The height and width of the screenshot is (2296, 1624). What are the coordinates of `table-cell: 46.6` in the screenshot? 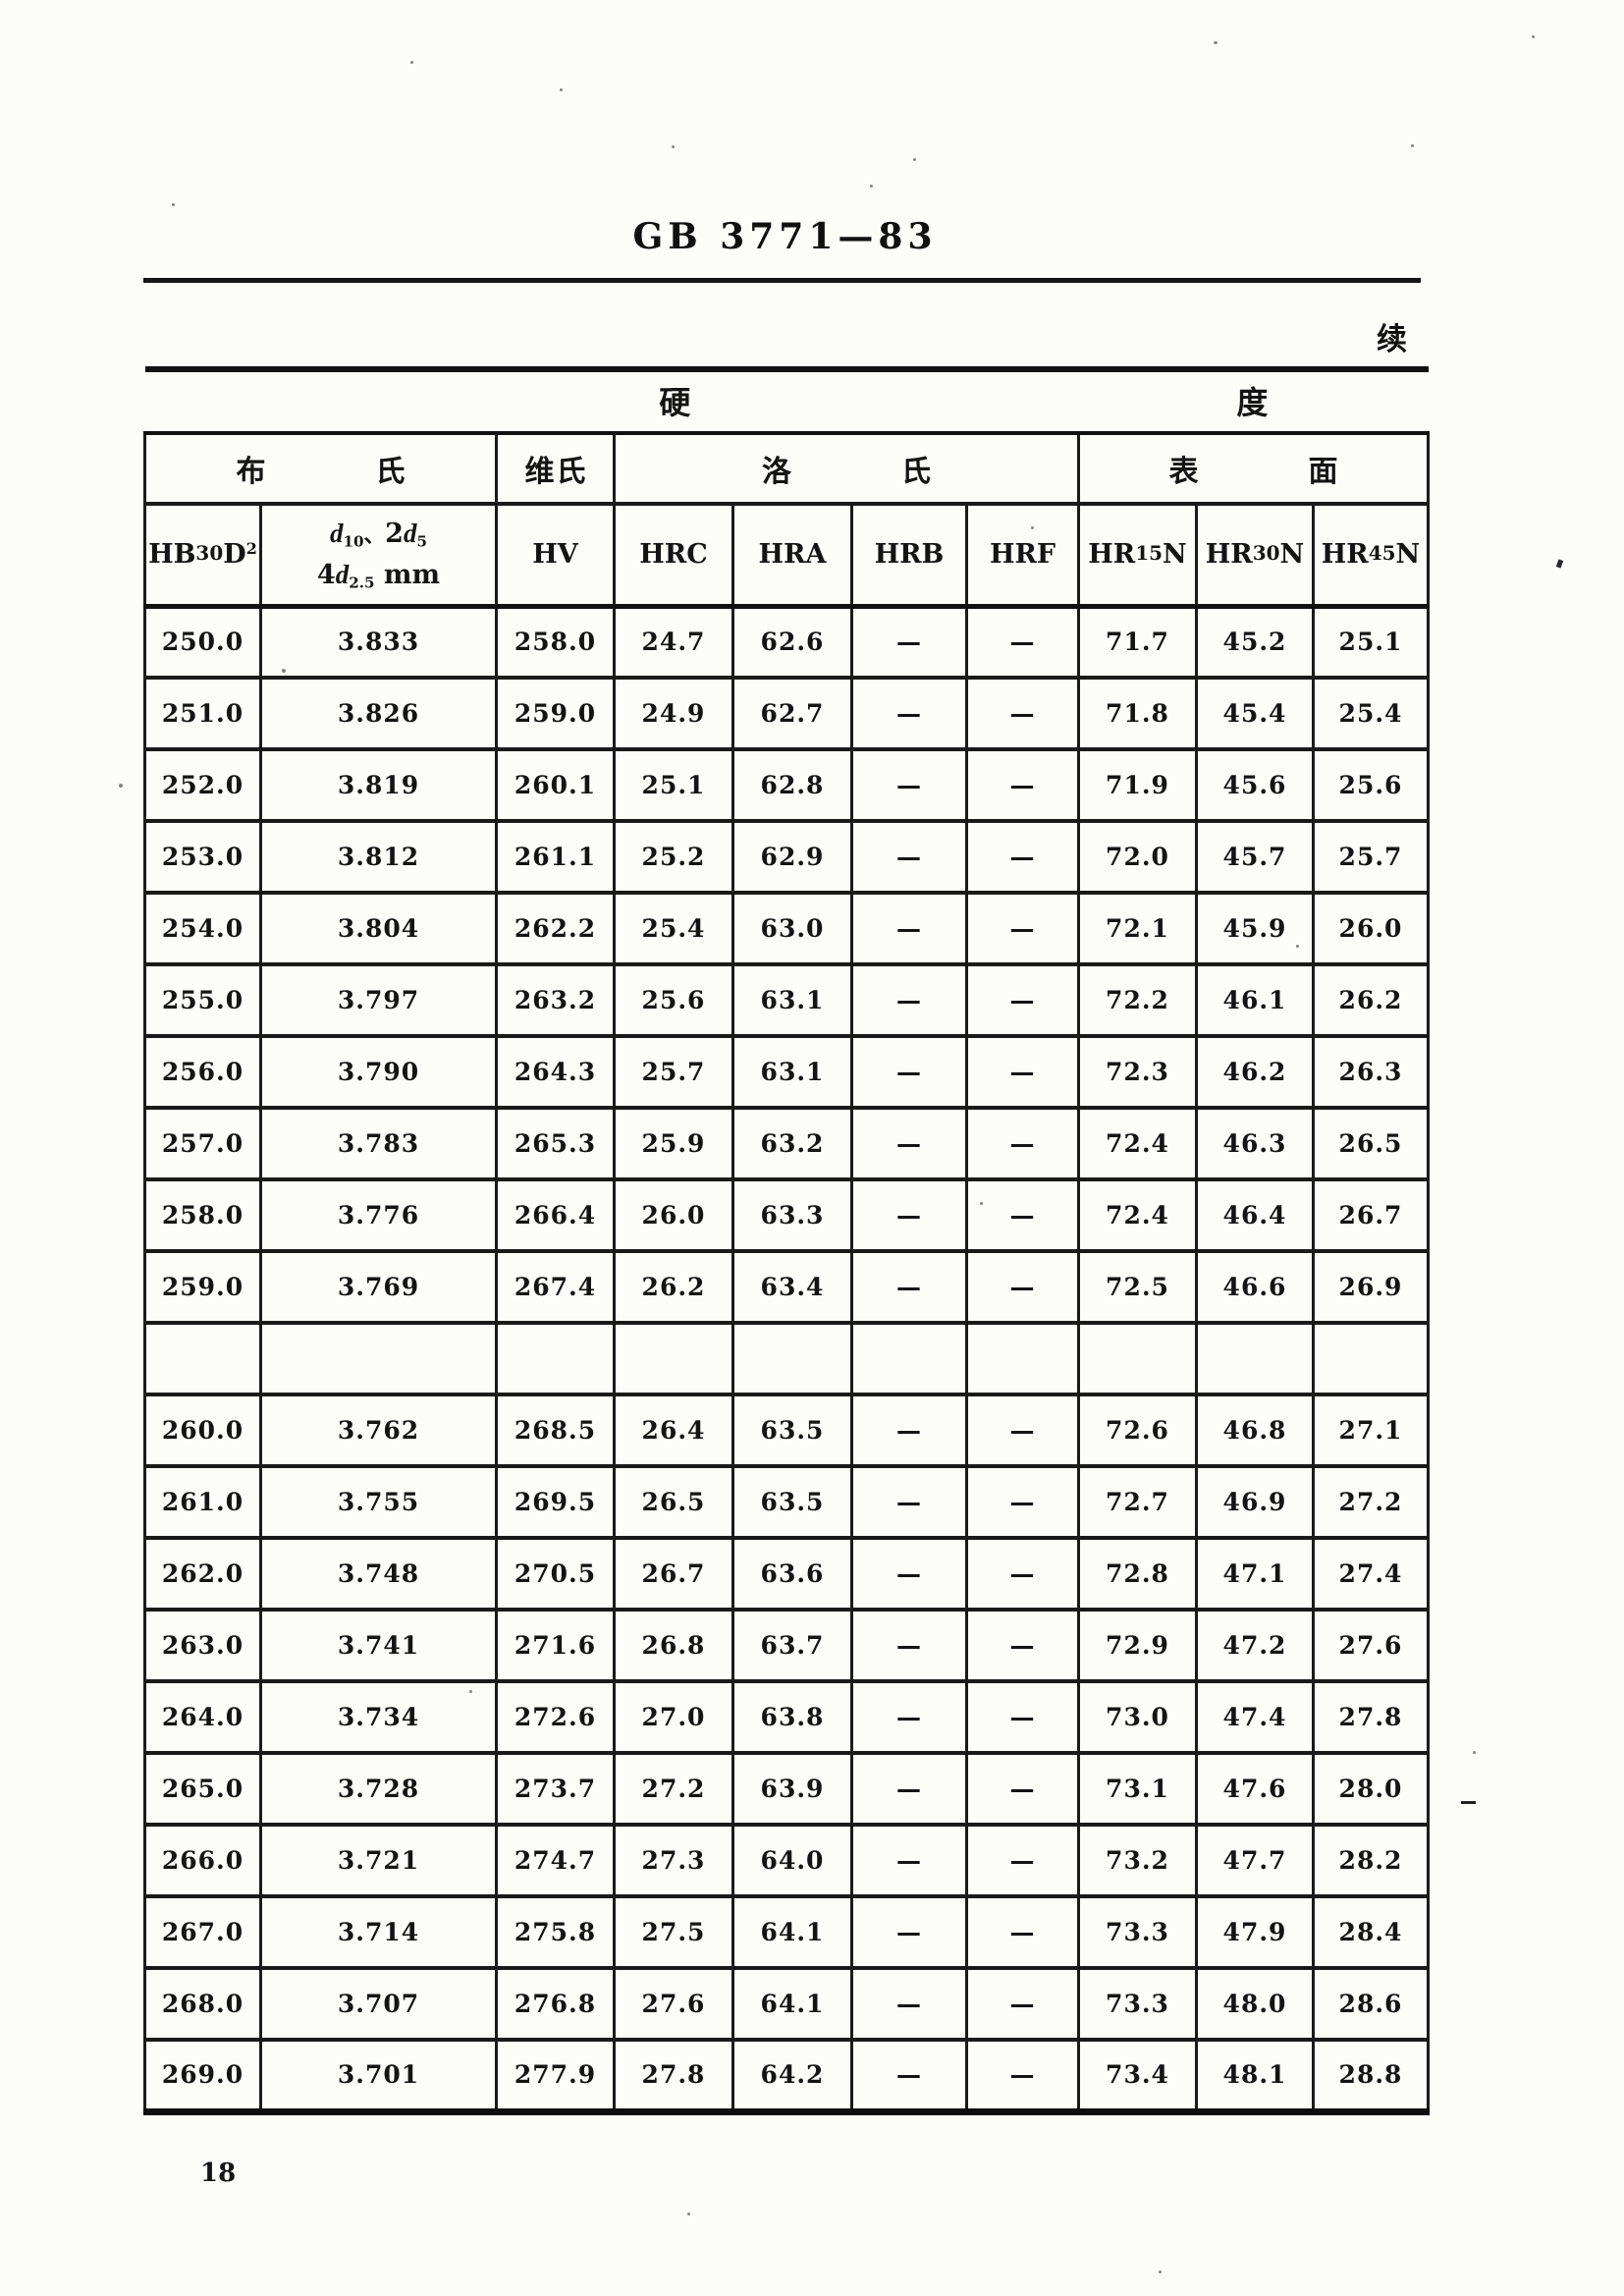 It's located at (1255, 1287).